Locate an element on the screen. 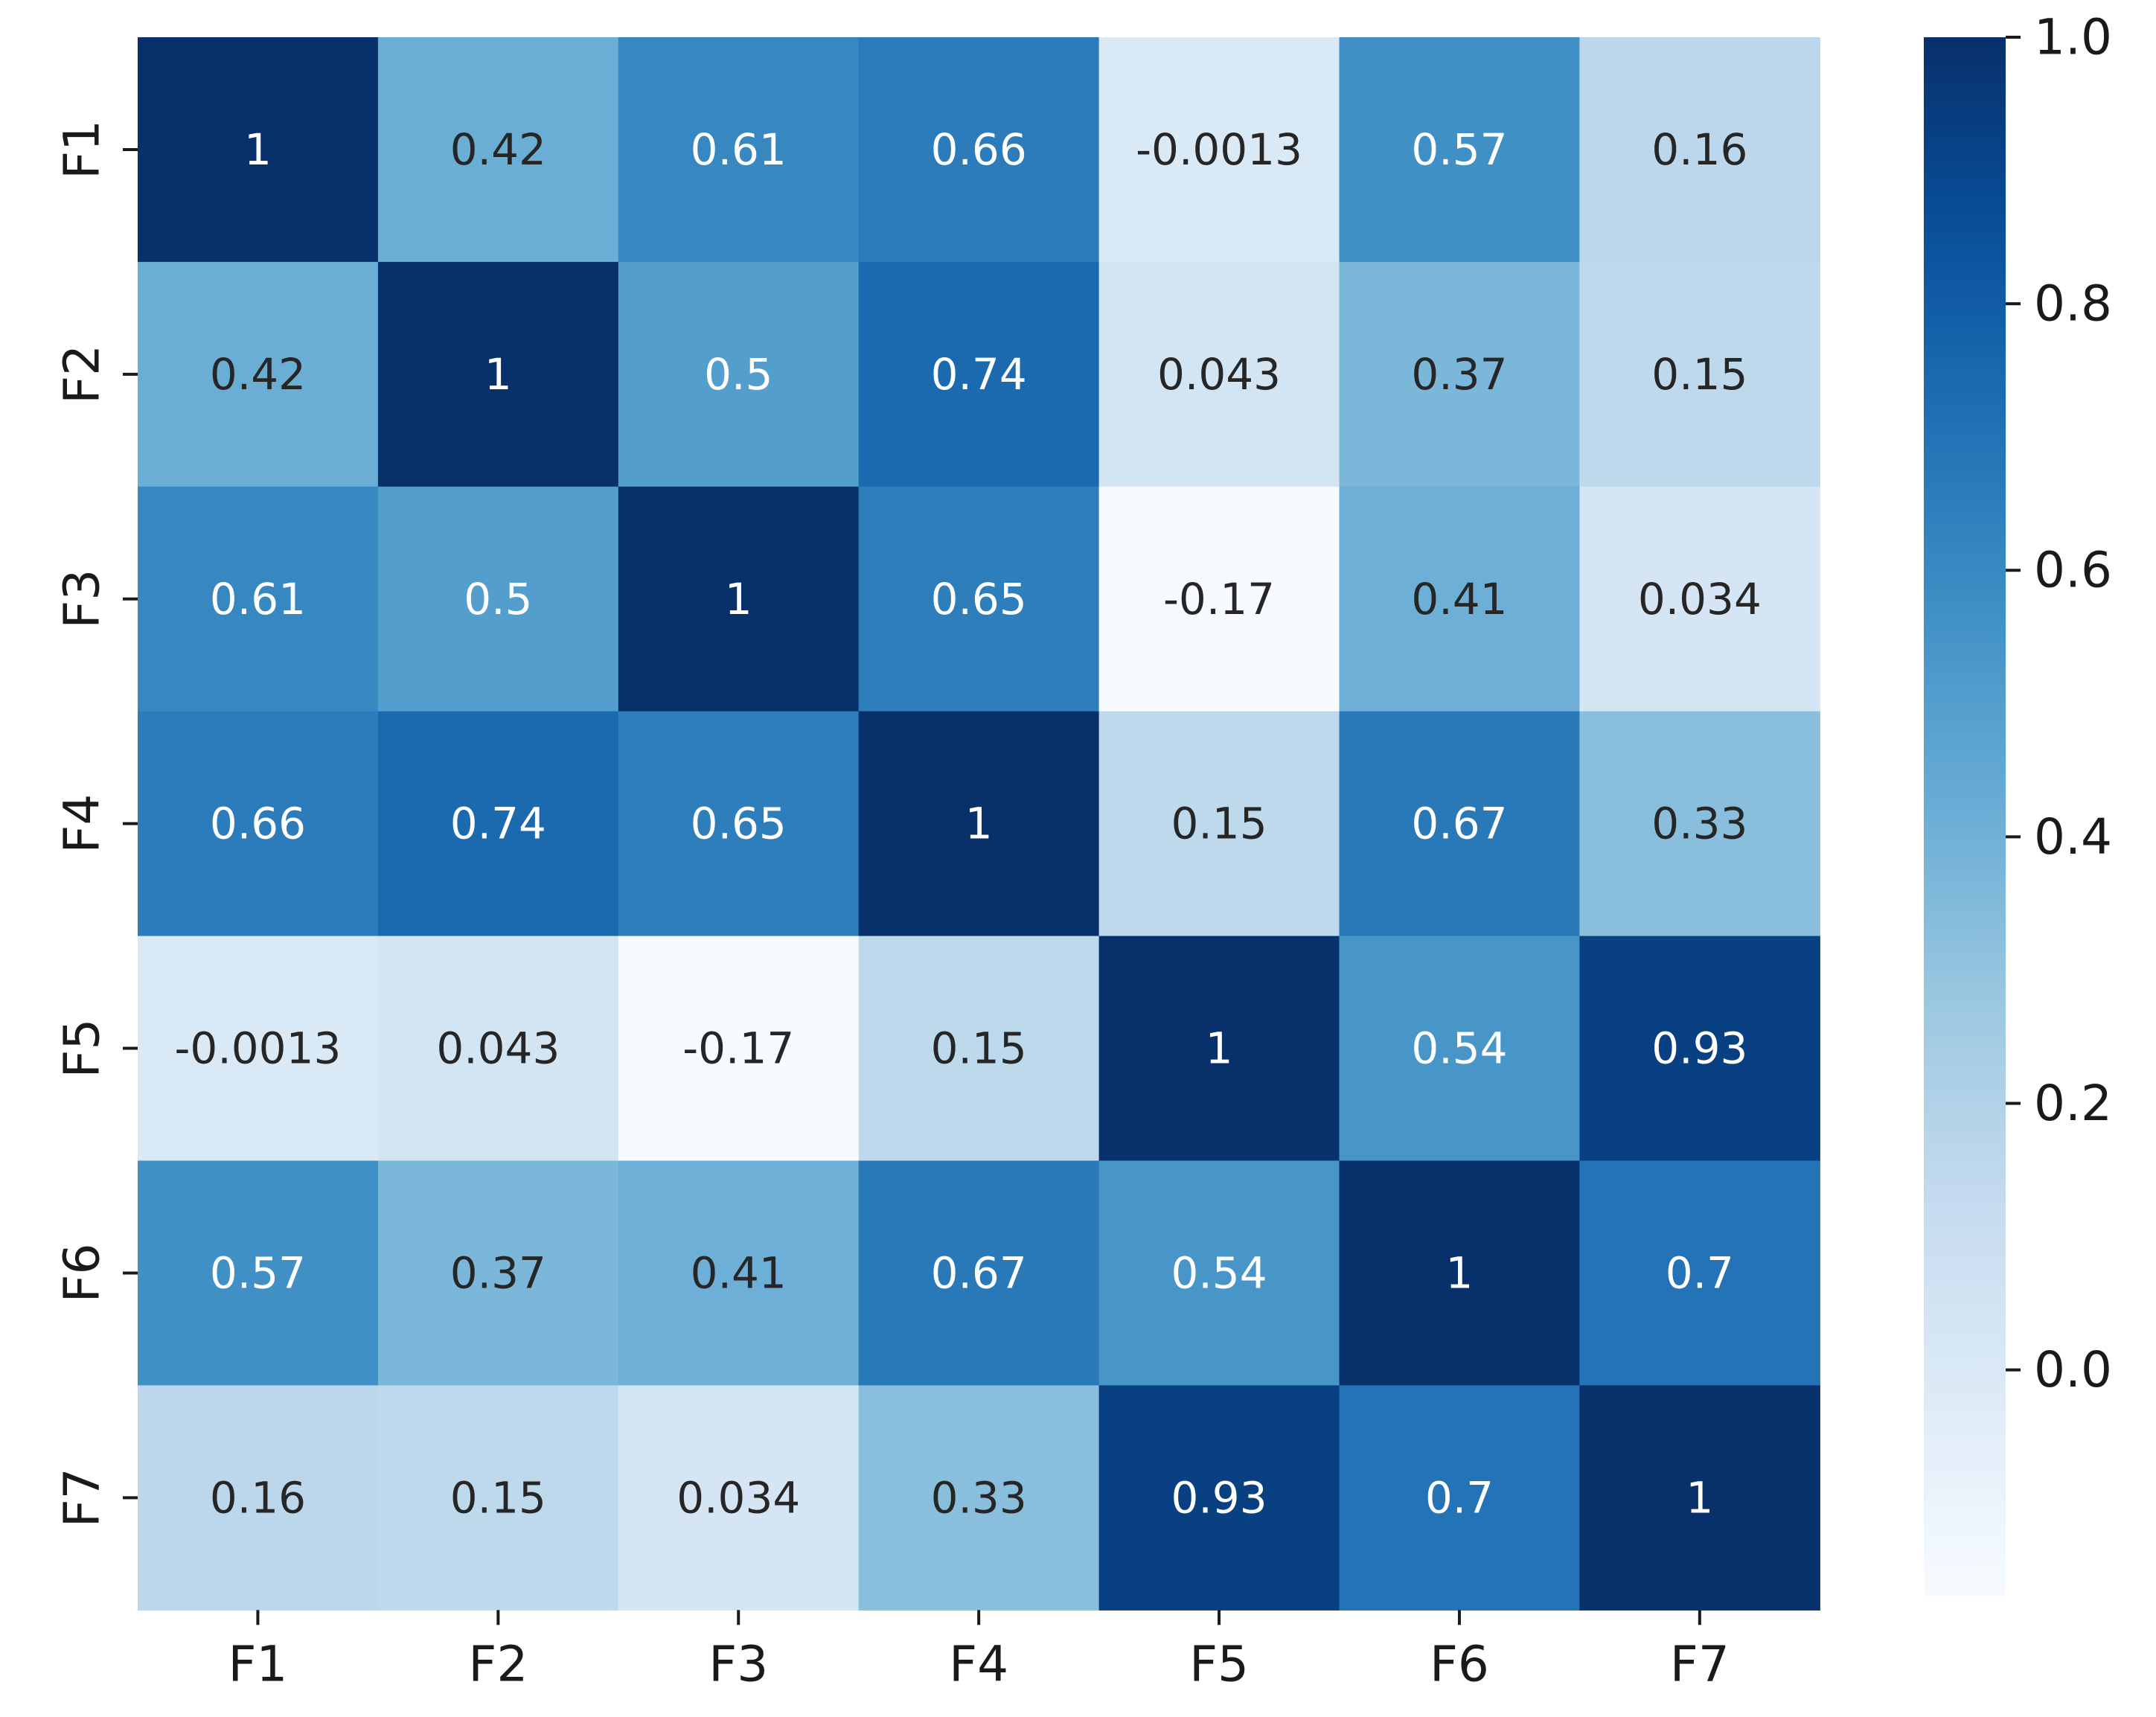  y-tick-label: F2 is located at coordinates (82, 375).